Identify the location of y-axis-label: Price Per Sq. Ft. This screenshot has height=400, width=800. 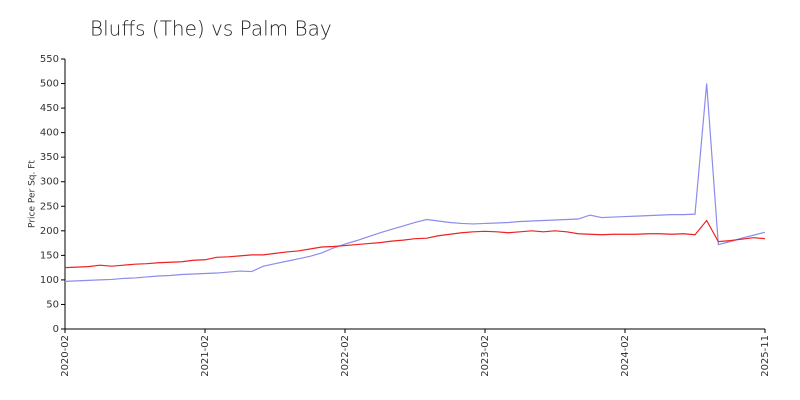
(33, 194).